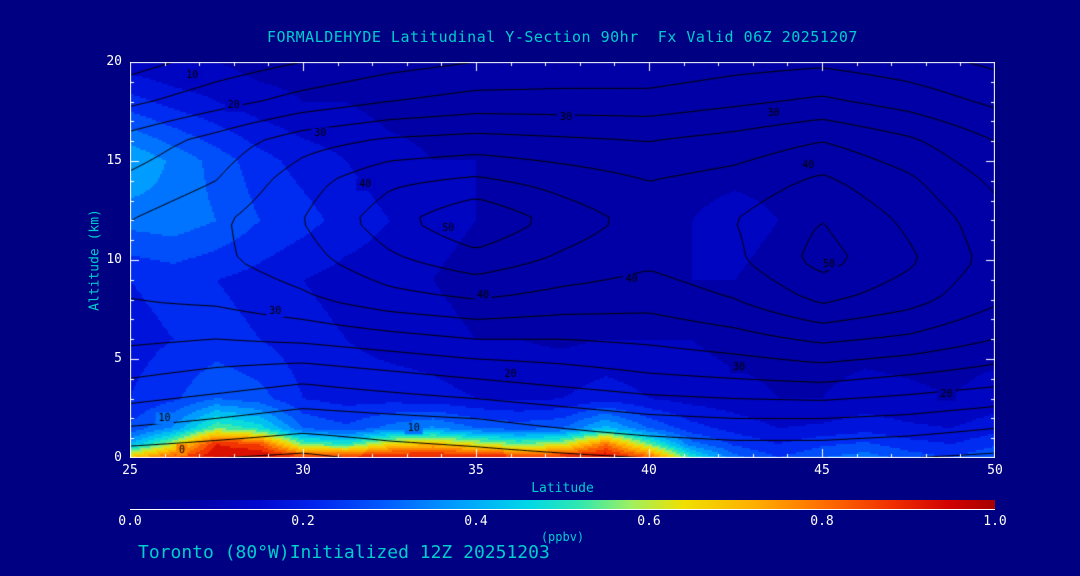 Image resolution: width=1080 pixels, height=576 pixels. Describe the element at coordinates (114, 160) in the screenshot. I see `y-tick-label: 15` at that location.